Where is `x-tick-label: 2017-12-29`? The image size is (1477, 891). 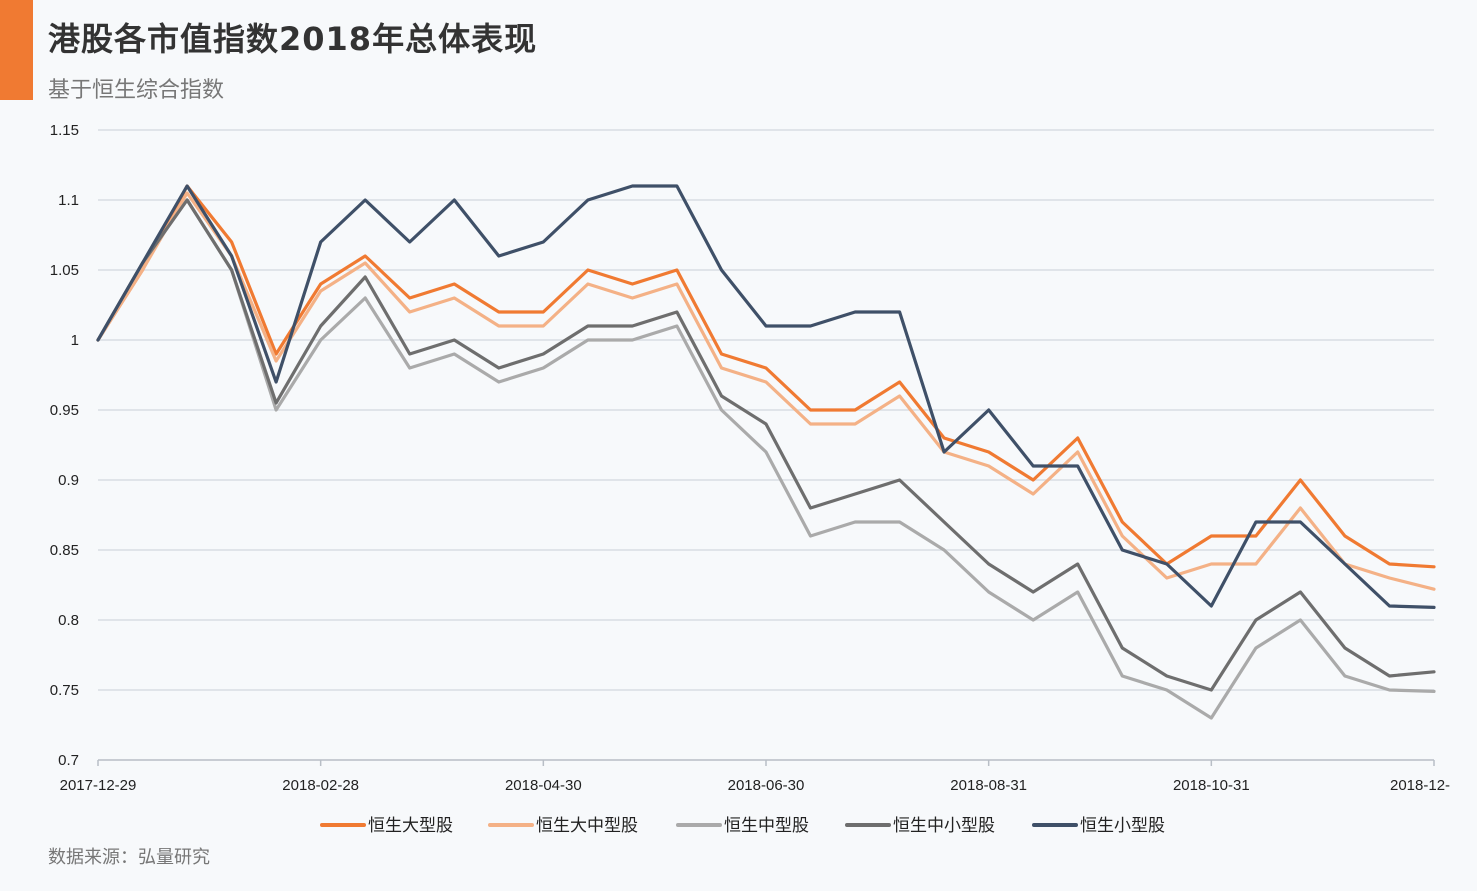
x-tick-label: 2017-12-29 is located at coordinates (98, 785).